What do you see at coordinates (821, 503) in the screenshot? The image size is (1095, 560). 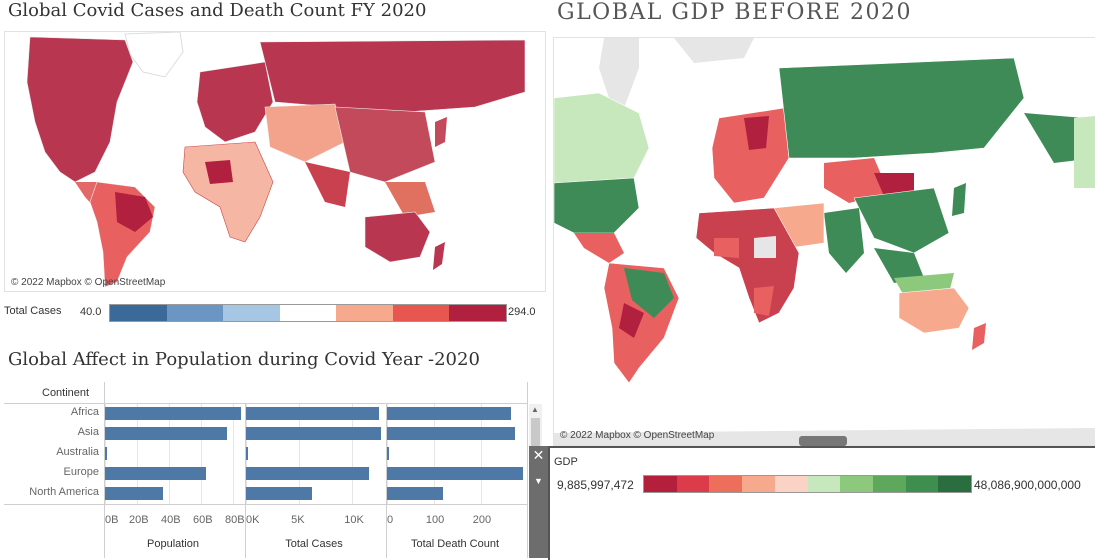 I see `gdp-legend-panel` at bounding box center [821, 503].